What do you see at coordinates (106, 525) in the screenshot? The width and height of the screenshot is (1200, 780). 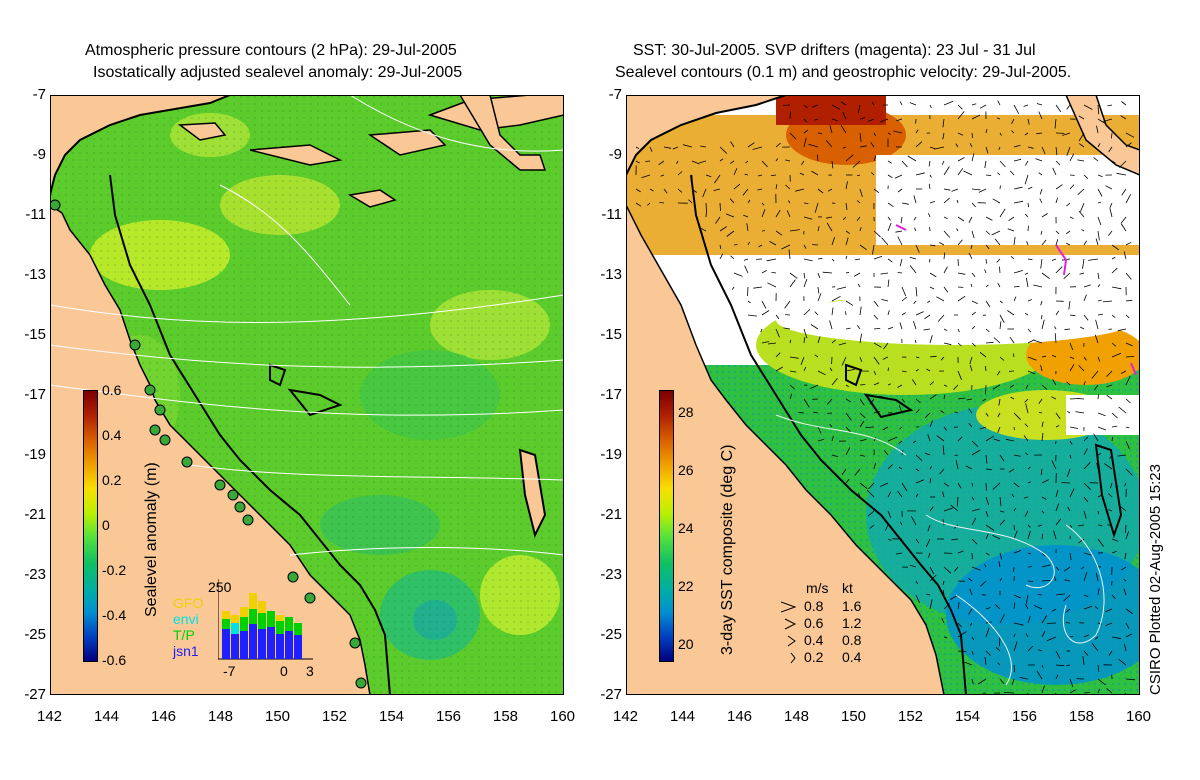 I see `colorbar-tick: 0` at bounding box center [106, 525].